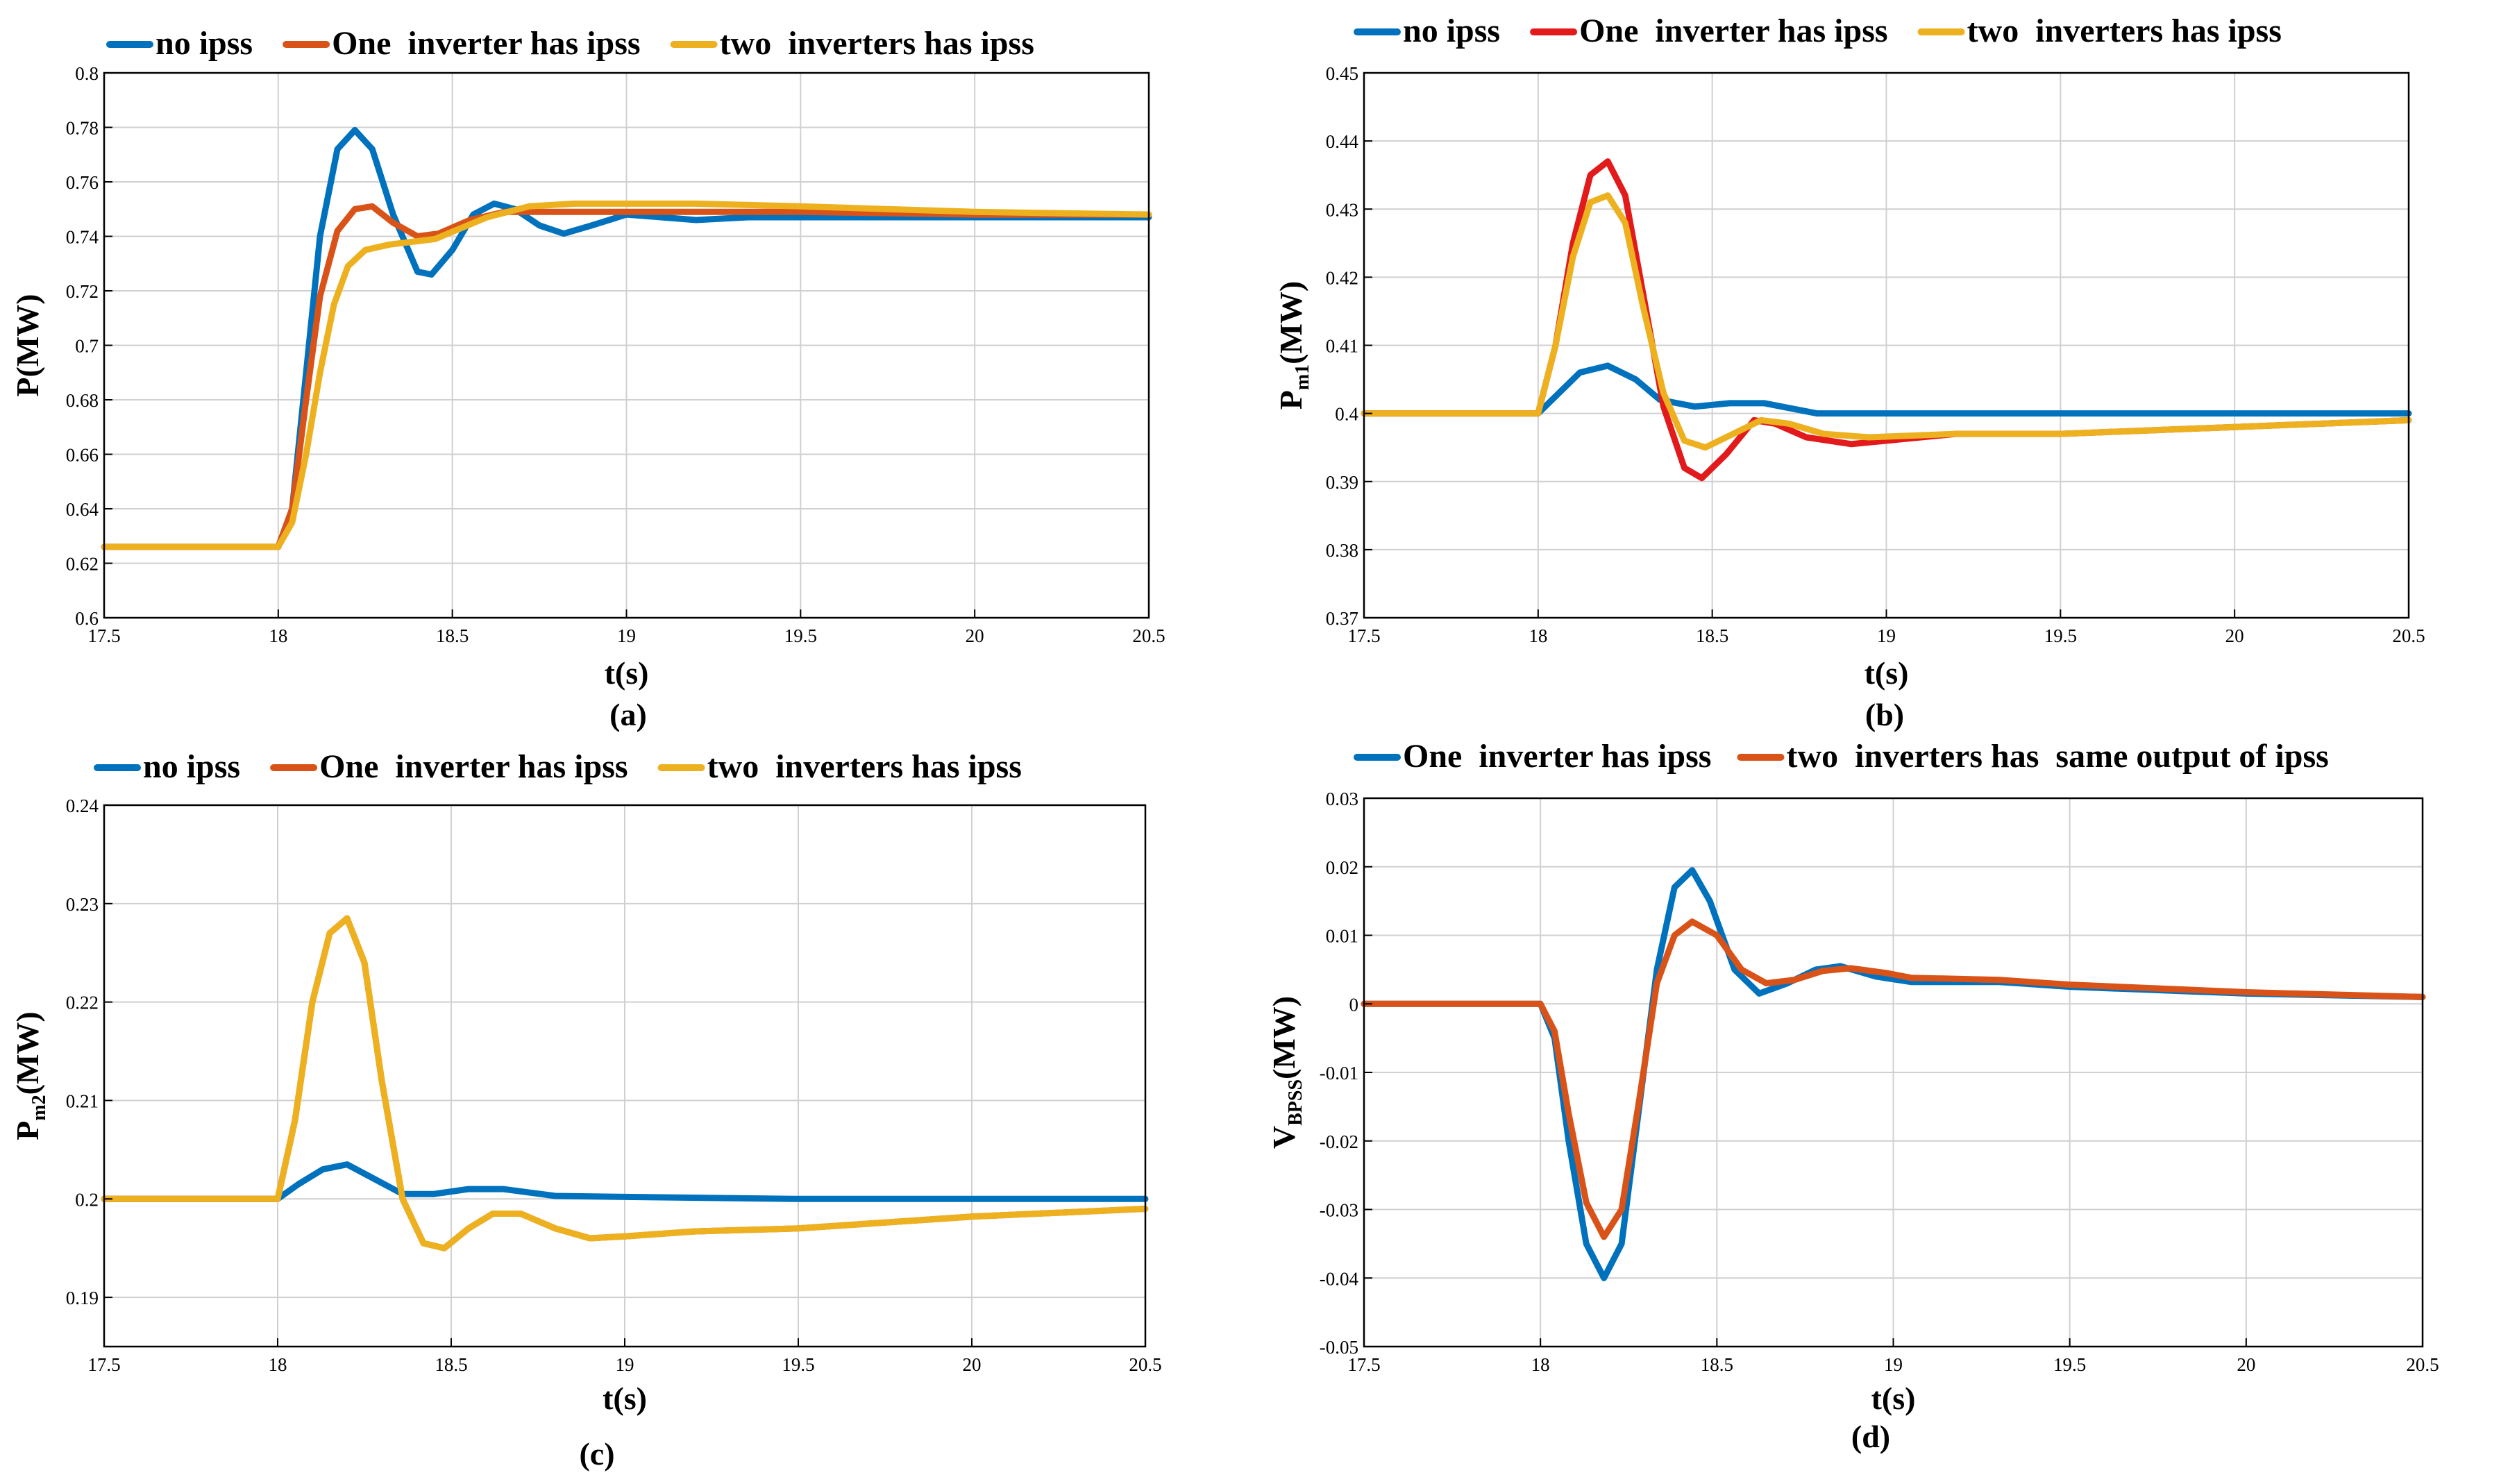  What do you see at coordinates (87, 1199) in the screenshot?
I see `y-tick-label: 0.2` at bounding box center [87, 1199].